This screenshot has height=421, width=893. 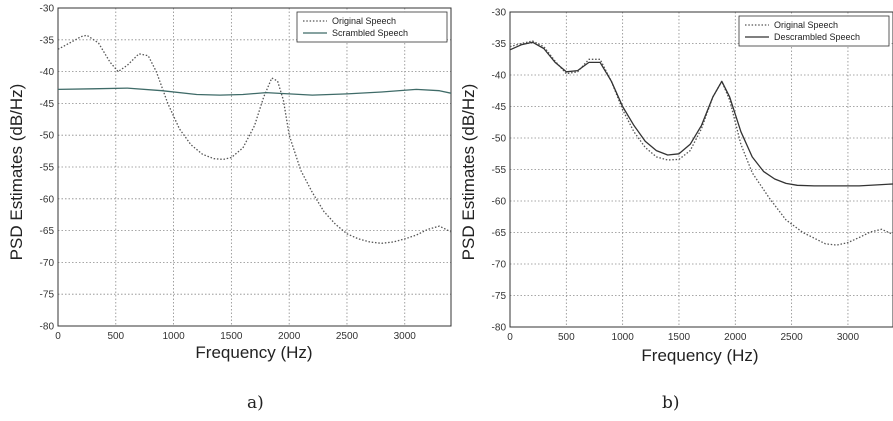 I want to click on caption-b: b), so click(x=671, y=403).